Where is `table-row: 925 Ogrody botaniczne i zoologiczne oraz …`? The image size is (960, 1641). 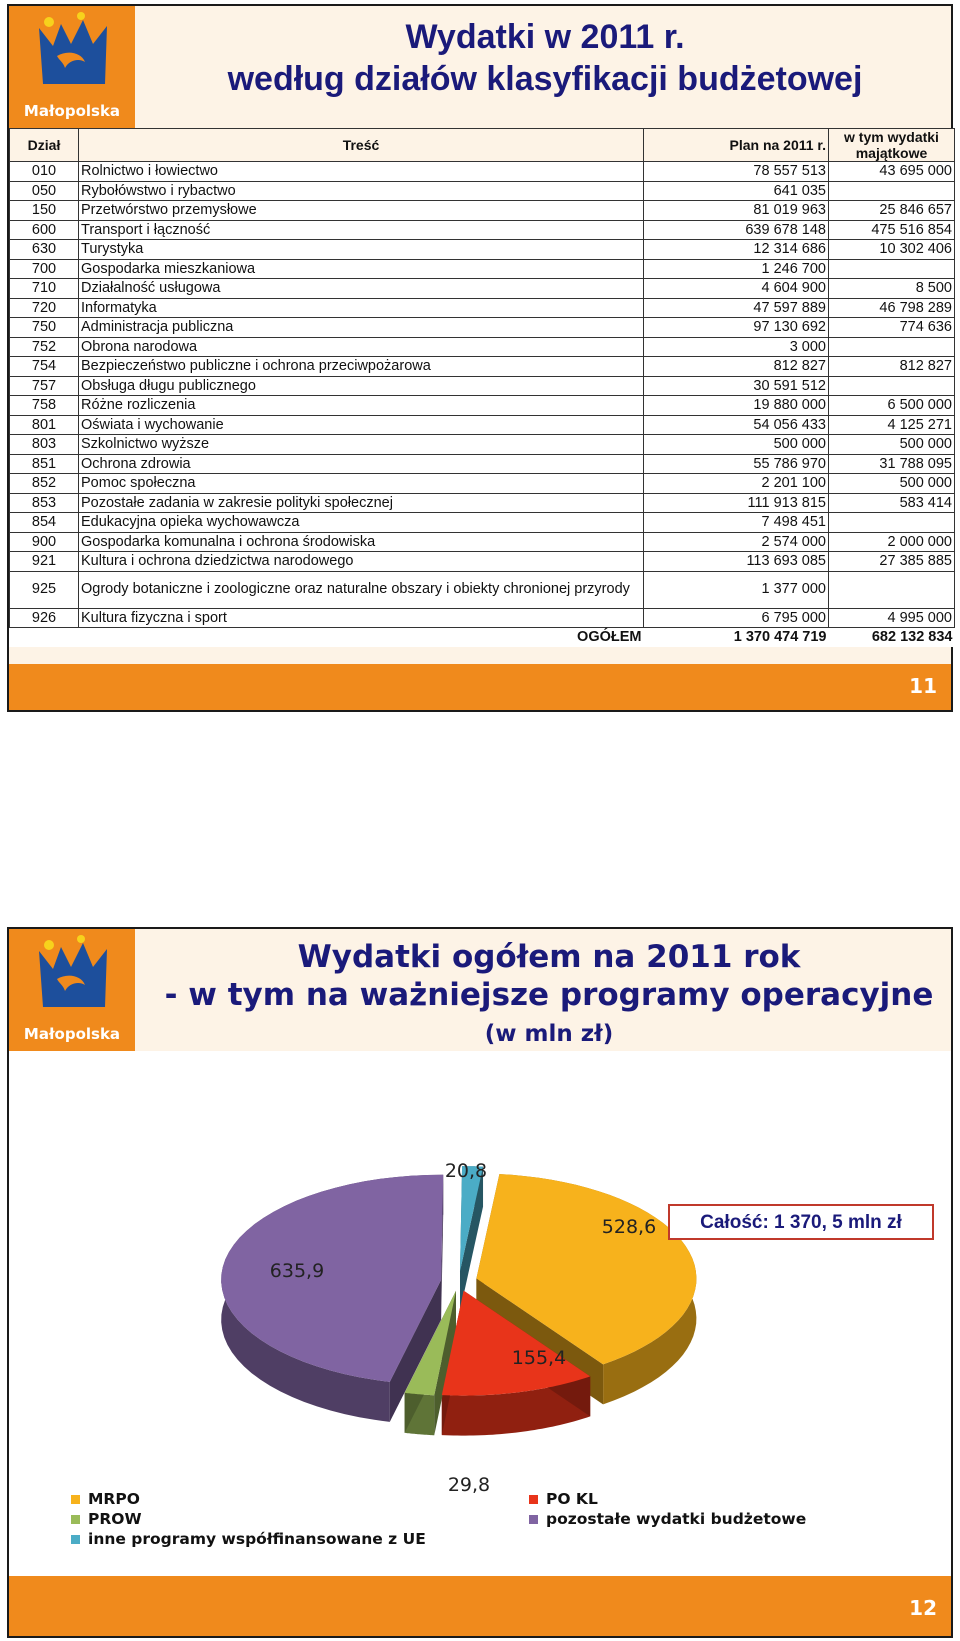
table-row: 925 Ogrody botaniczne i zoologiczne oraz … is located at coordinates (482, 589).